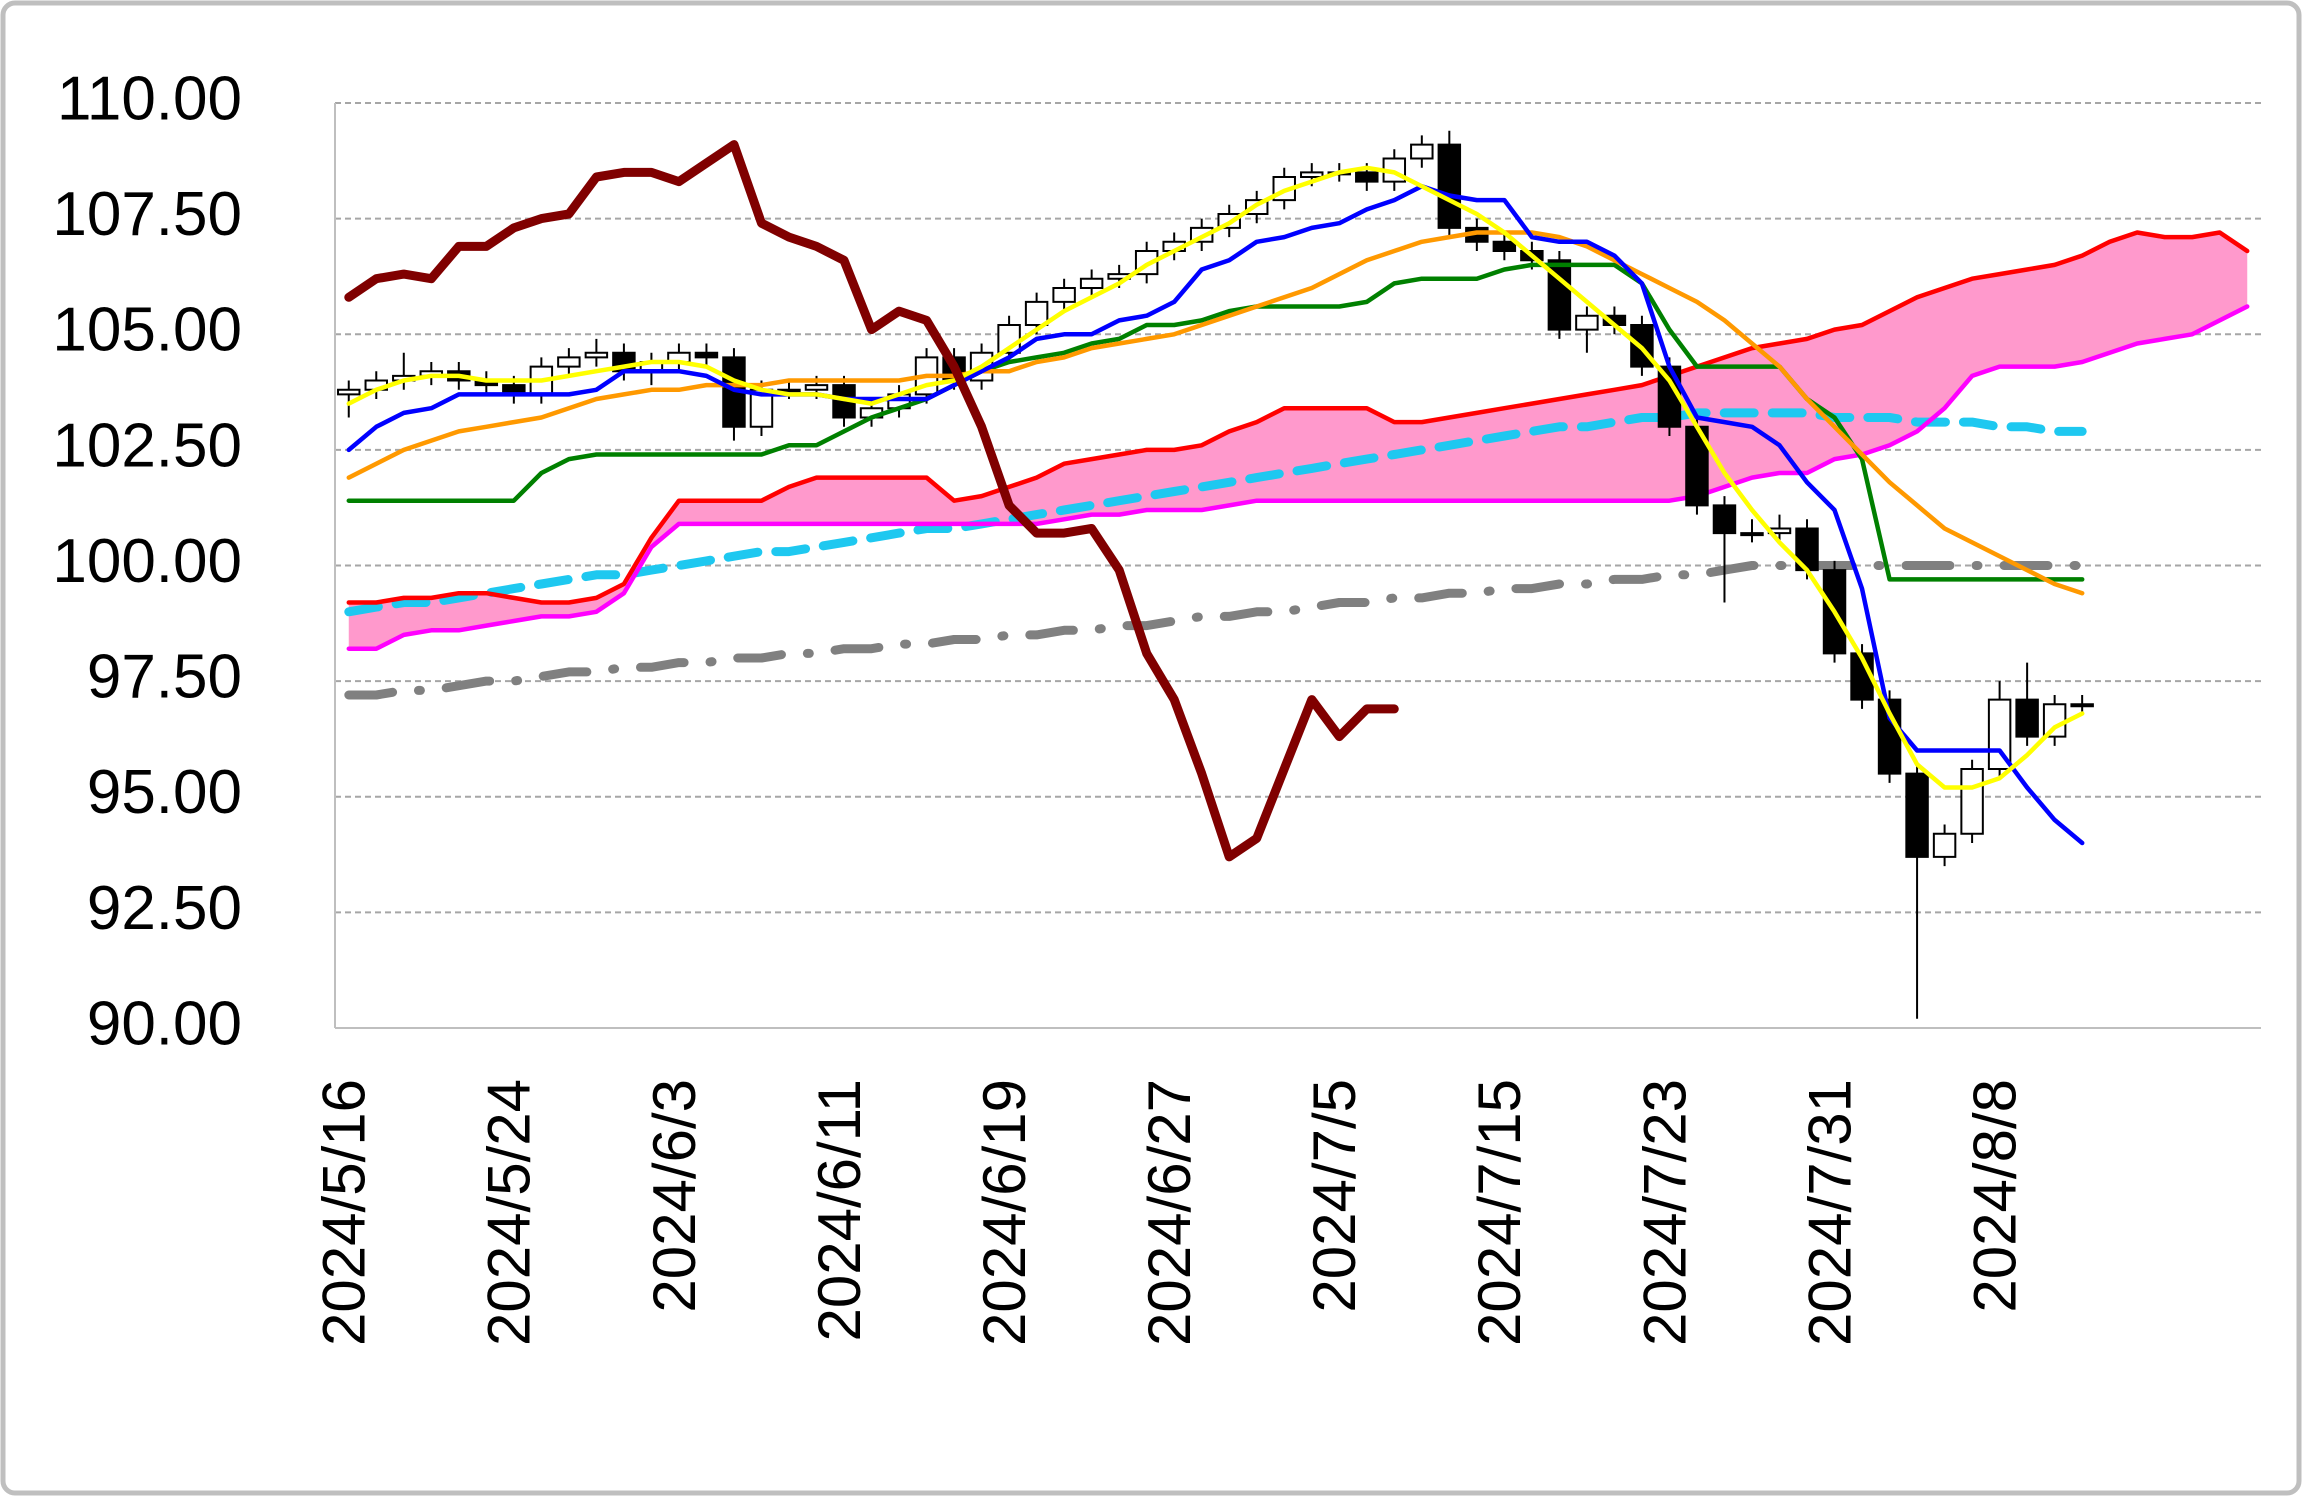 The image size is (2302, 1501). Describe the element at coordinates (1169, 1212) in the screenshot. I see `x-tick-label: 2024/6/27` at that location.